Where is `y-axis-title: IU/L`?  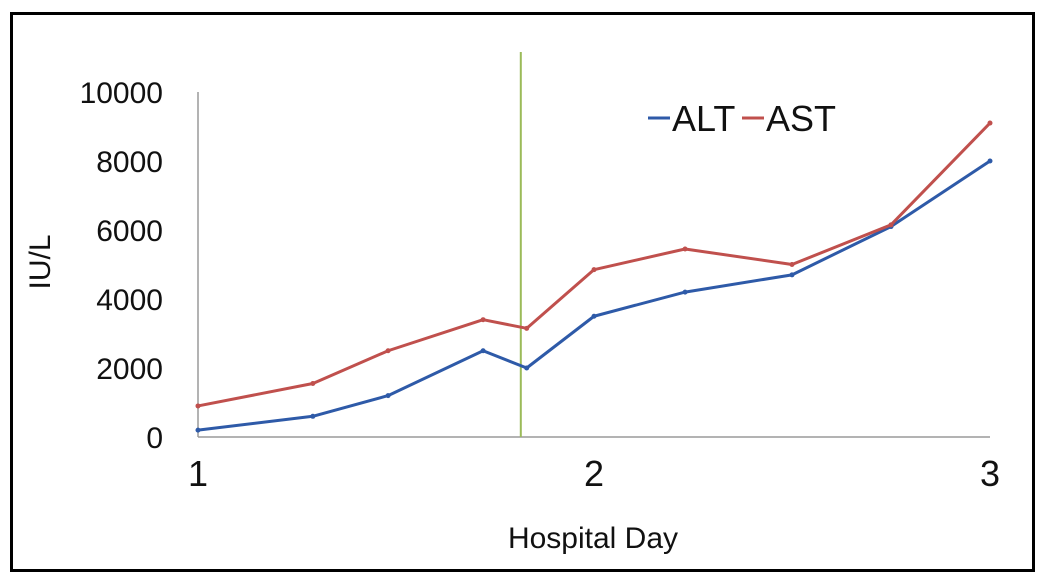
y-axis-title: IU/L is located at coordinates (40, 261).